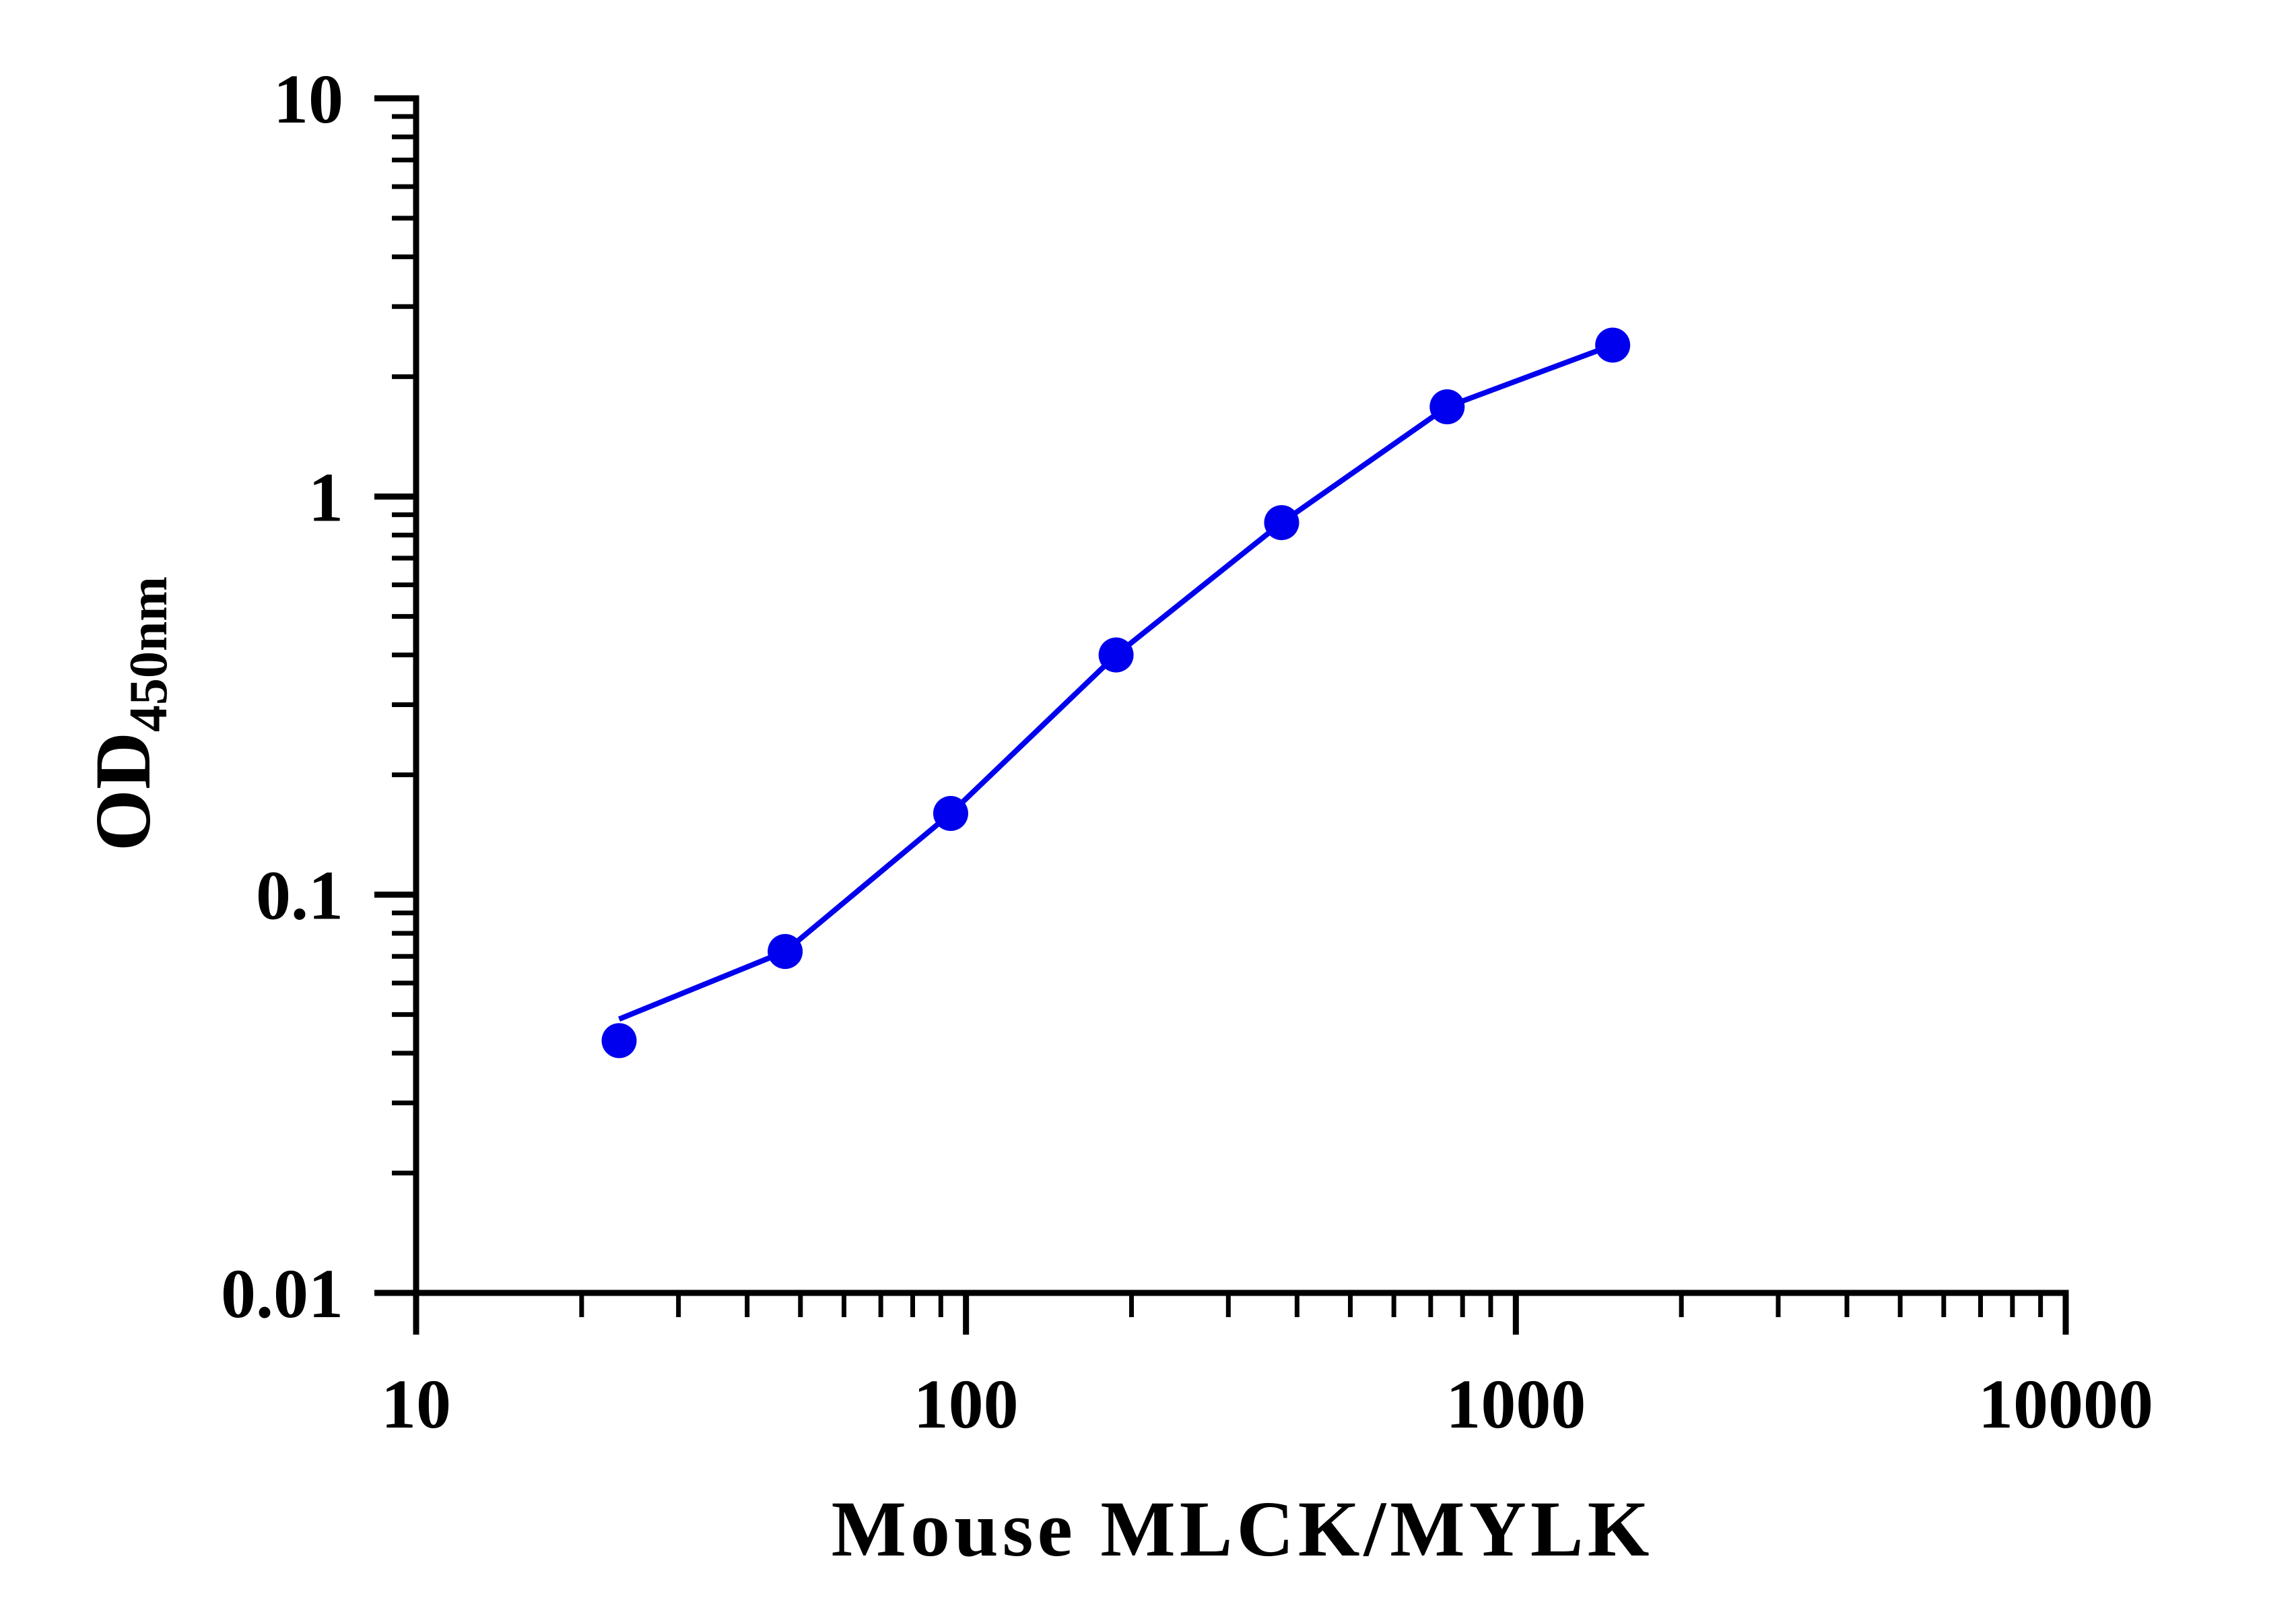 This screenshot has height=1604, width=2296. Describe the element at coordinates (2065, 1405) in the screenshot. I see `x-tick-label: 10000` at that location.